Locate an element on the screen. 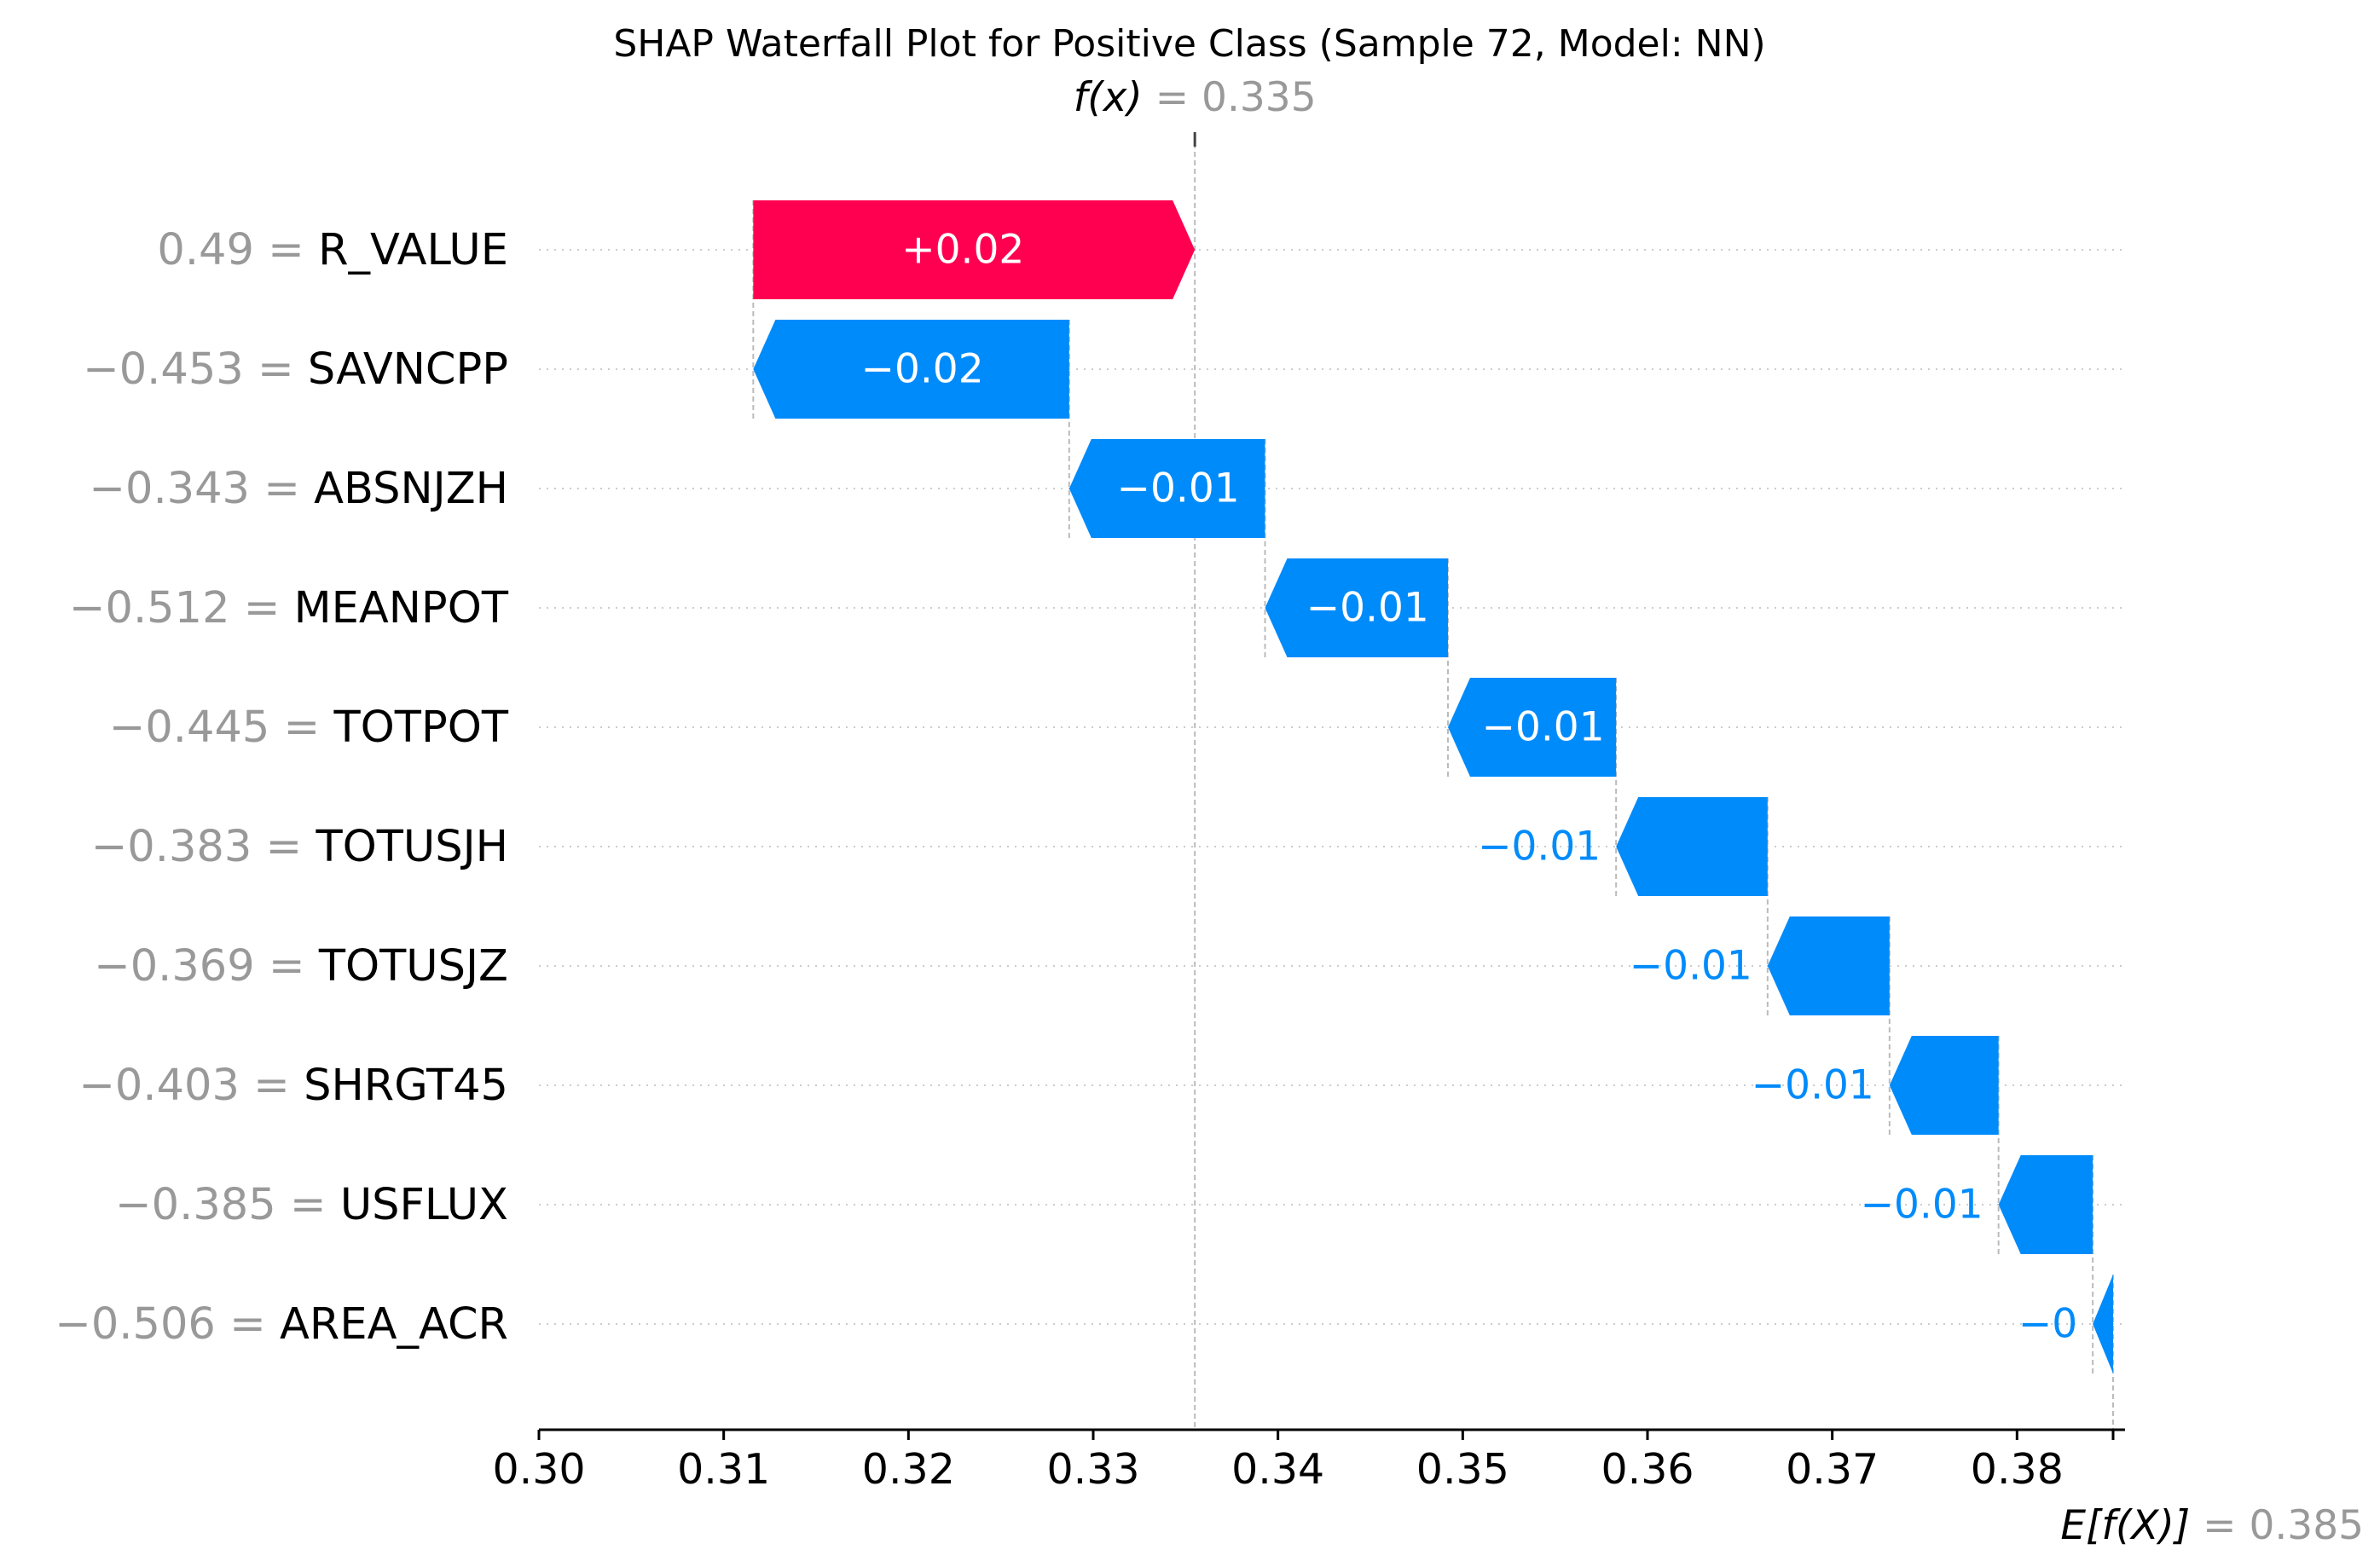 The image size is (2380, 1567). feature-label: −0.512 = MEANPOT is located at coordinates (289, 608).